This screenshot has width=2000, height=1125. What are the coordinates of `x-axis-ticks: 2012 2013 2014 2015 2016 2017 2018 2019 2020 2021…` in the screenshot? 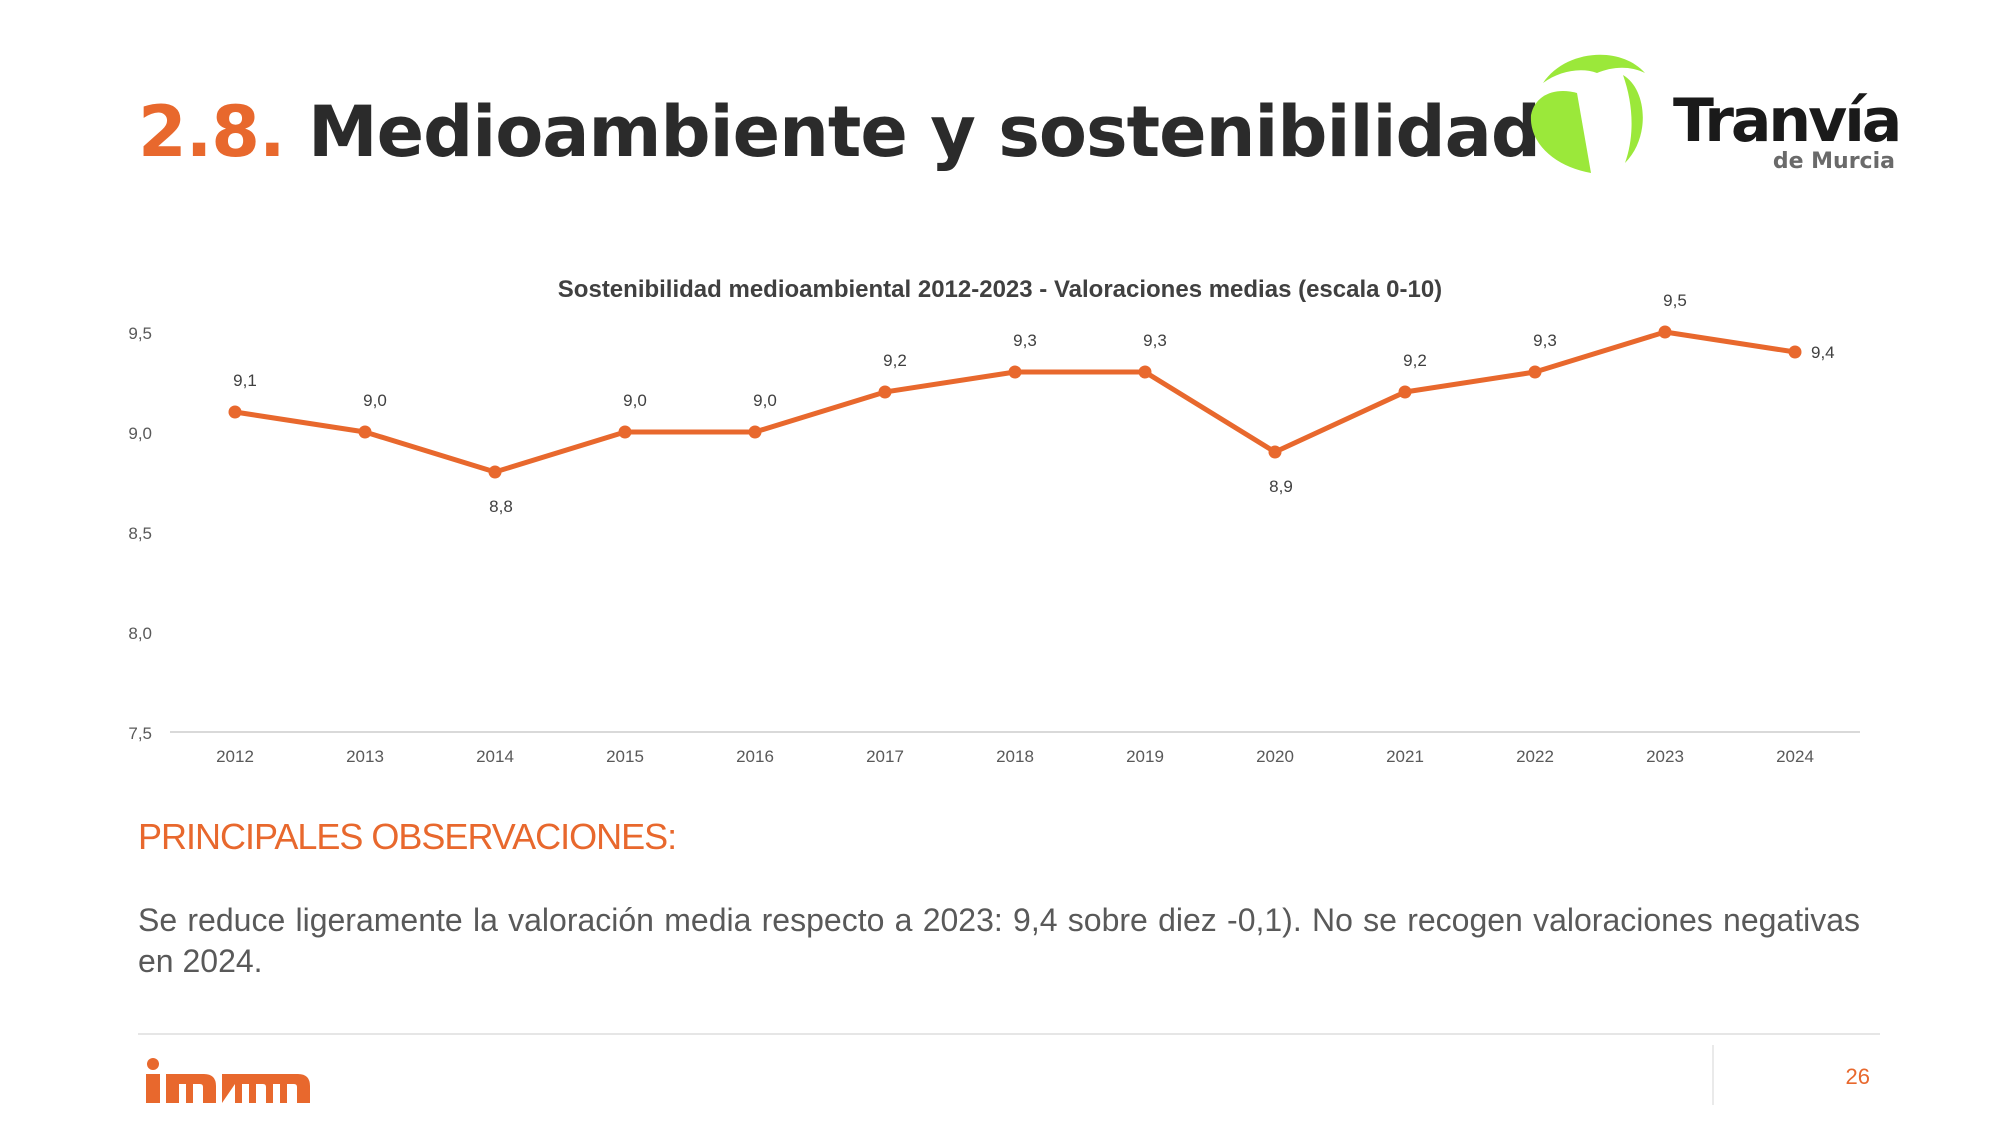 It's located at (1015, 756).